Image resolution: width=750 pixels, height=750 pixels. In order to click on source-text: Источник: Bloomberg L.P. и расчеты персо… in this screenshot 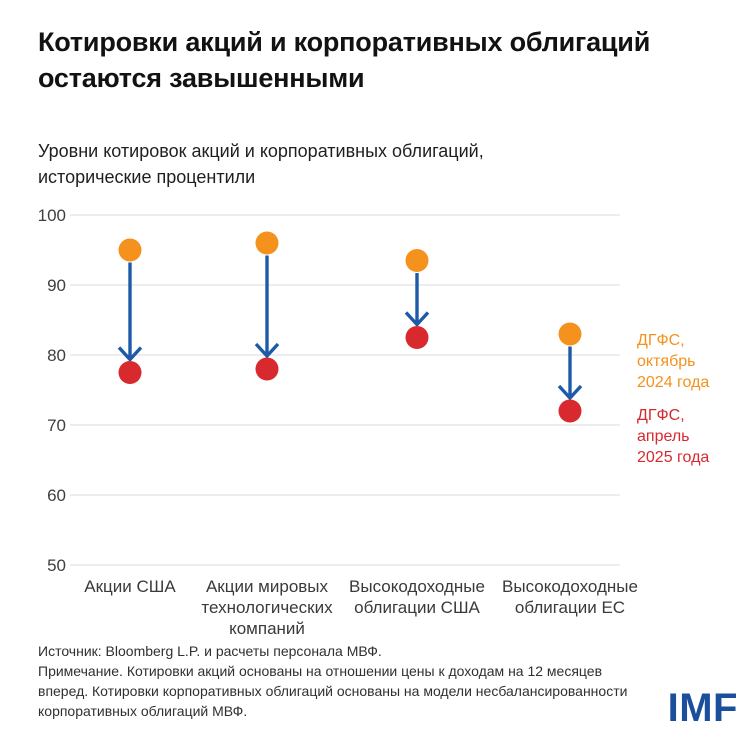, I will do `click(210, 651)`.